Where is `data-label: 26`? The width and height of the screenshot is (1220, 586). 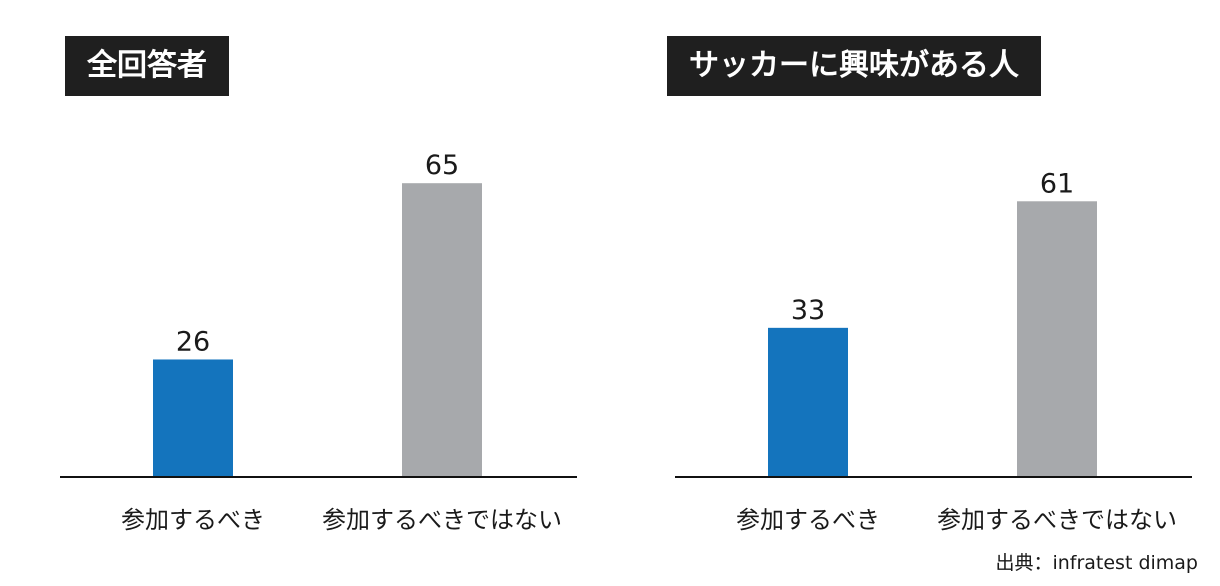
data-label: 26 is located at coordinates (193, 341).